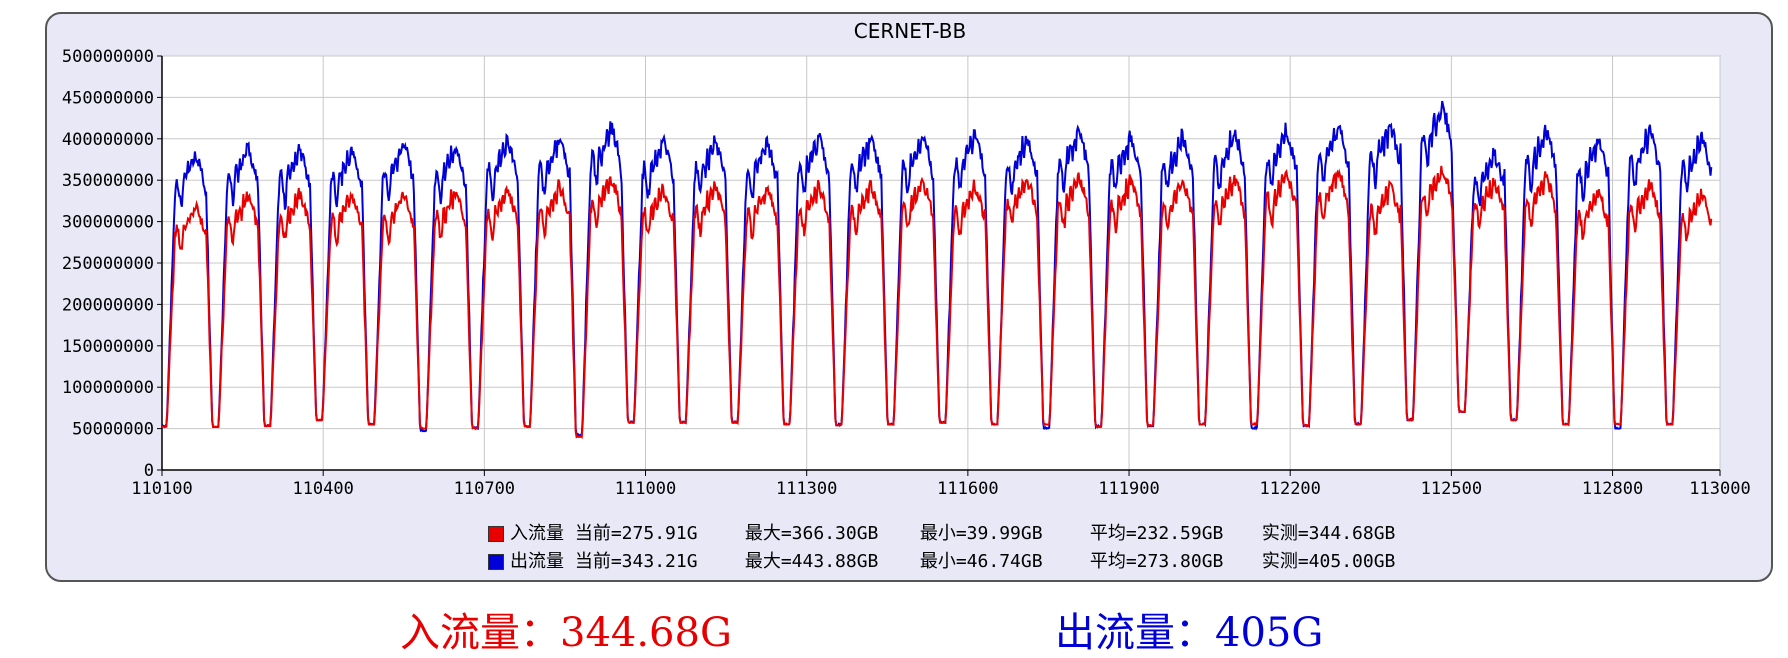  What do you see at coordinates (645, 489) in the screenshot?
I see `x-tick-label: 111000` at bounding box center [645, 489].